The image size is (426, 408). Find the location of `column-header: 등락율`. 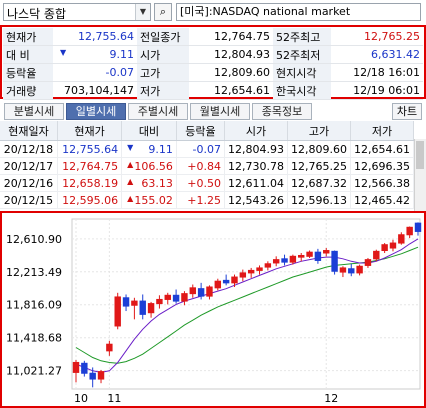

column-header: 등락율 is located at coordinates (201, 131).